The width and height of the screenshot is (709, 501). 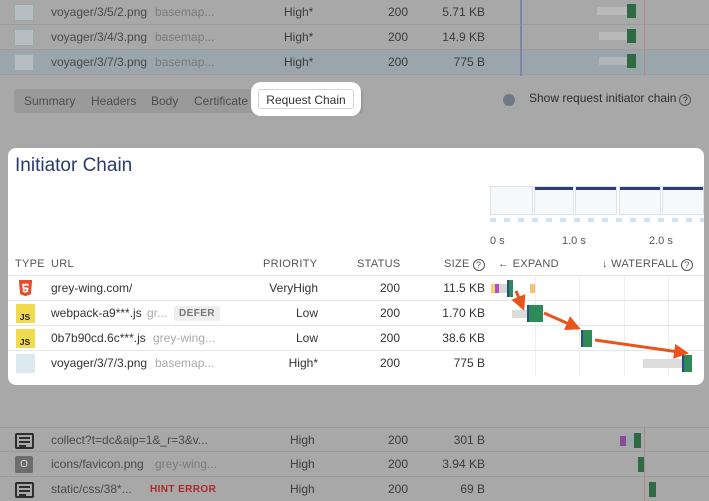 What do you see at coordinates (648, 264) in the screenshot?
I see `waterfall-header: ↓ WATERFALL?` at bounding box center [648, 264].